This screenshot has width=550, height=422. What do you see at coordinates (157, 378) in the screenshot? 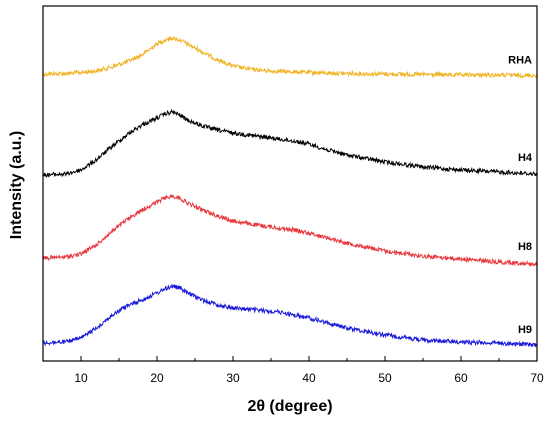
I see `x-tick-label: 20` at bounding box center [157, 378].